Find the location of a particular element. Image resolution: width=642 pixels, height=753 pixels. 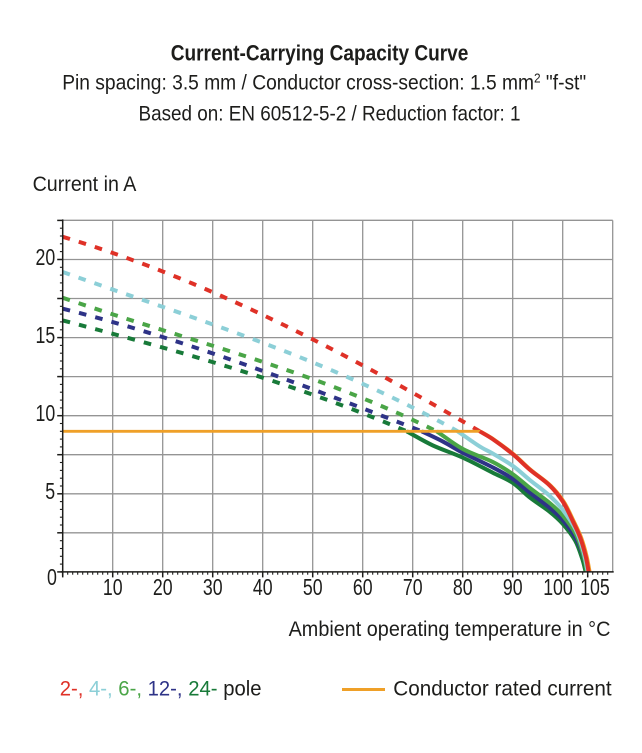

svg-text: 80 is located at coordinates (463, 587).